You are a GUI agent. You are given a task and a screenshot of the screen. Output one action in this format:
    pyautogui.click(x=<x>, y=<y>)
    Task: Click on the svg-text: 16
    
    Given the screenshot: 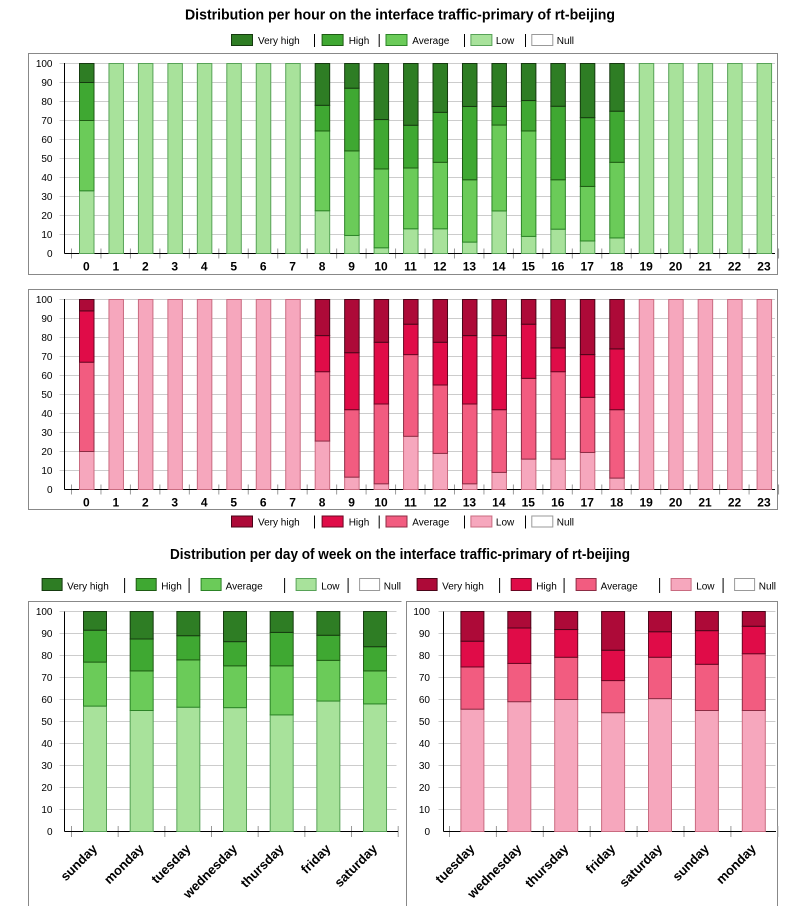 What is the action you would take?
    pyautogui.click(x=558, y=267)
    